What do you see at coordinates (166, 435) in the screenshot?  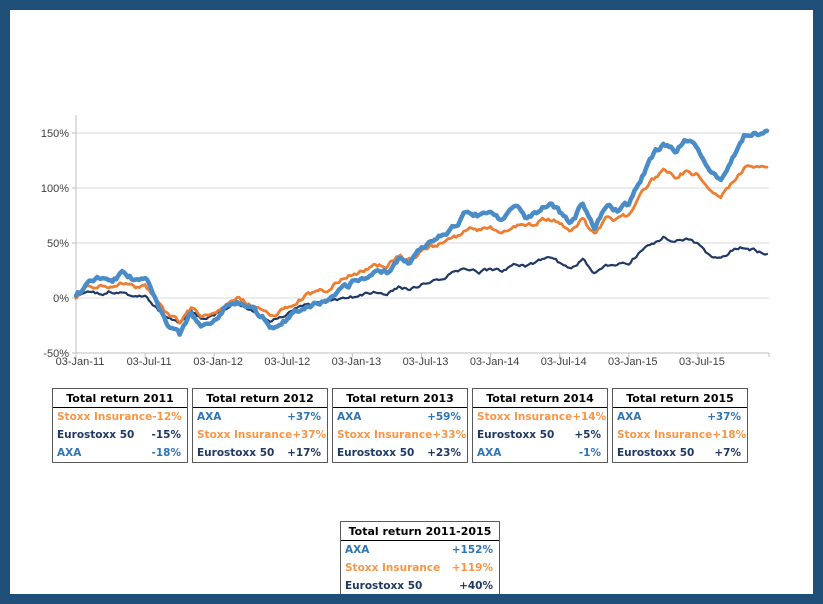 I see `series-return-value: -15%` at bounding box center [166, 435].